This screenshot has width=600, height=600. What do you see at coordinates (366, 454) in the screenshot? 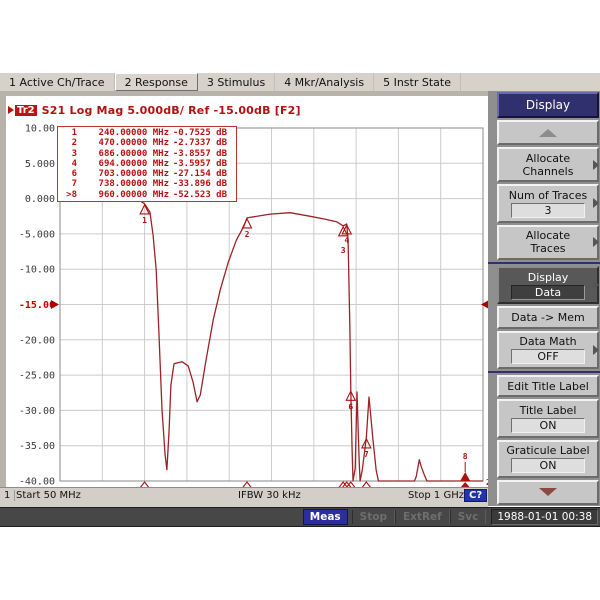
I see `marker-number: 7` at bounding box center [366, 454].